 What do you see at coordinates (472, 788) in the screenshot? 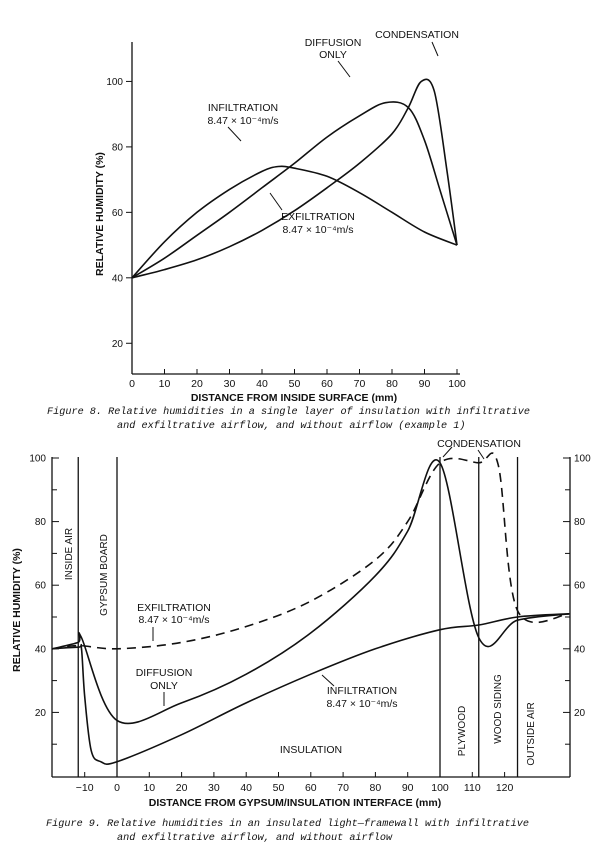
I see `figure-9-x-tick-label: 110` at bounding box center [472, 788].